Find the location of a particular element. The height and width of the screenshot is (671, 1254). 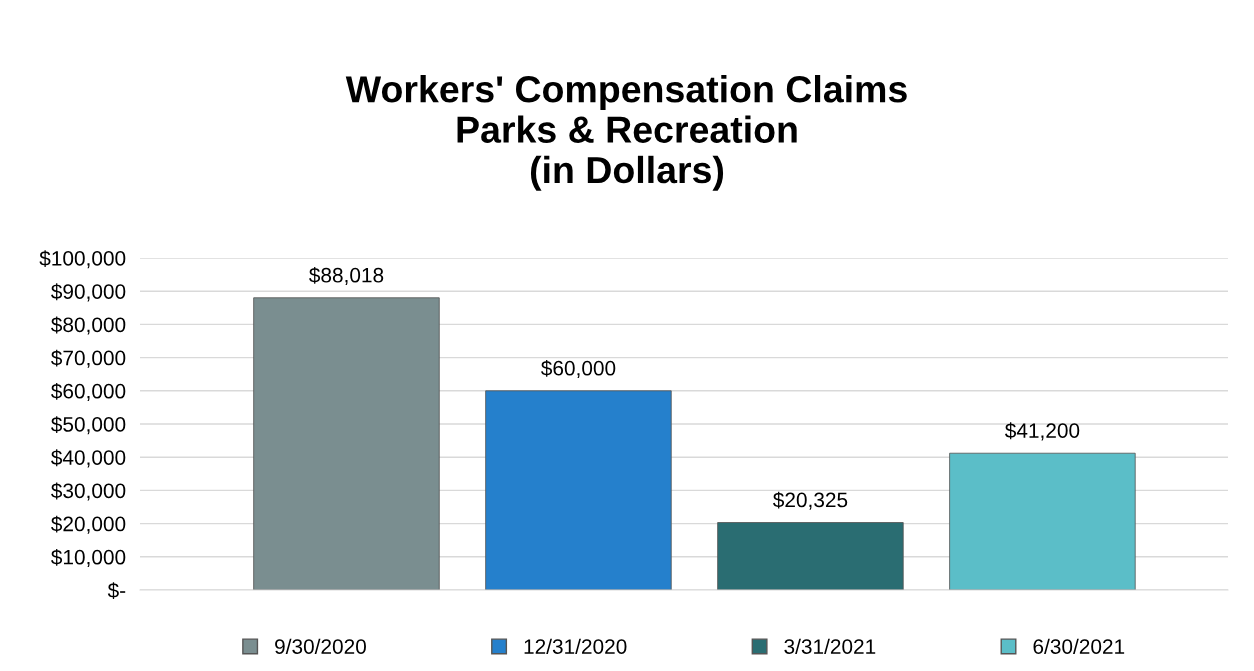

y-tick-label: $20,000 is located at coordinates (88, 524).